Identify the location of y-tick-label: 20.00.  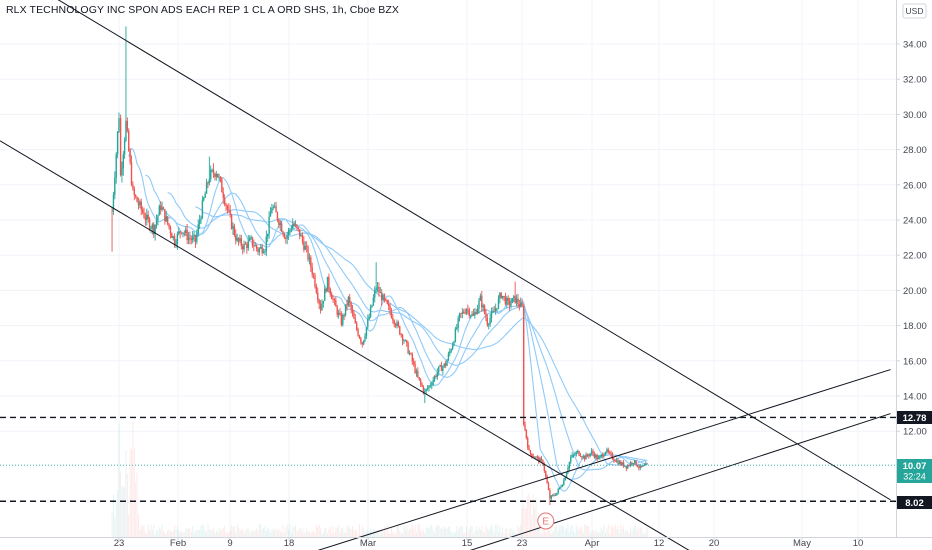
(915, 291).